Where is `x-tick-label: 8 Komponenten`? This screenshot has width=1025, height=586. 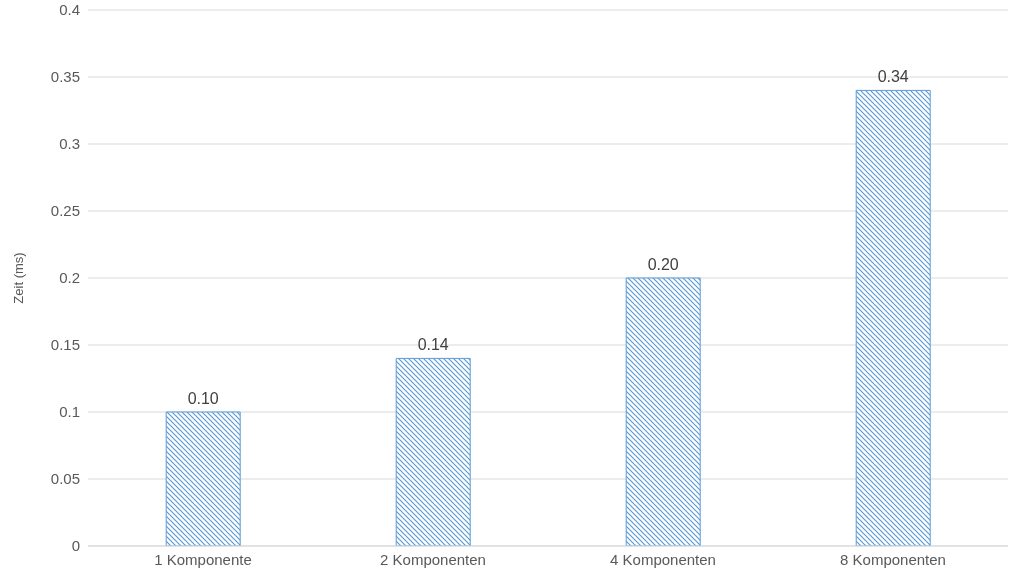 x-tick-label: 8 Komponenten is located at coordinates (893, 559).